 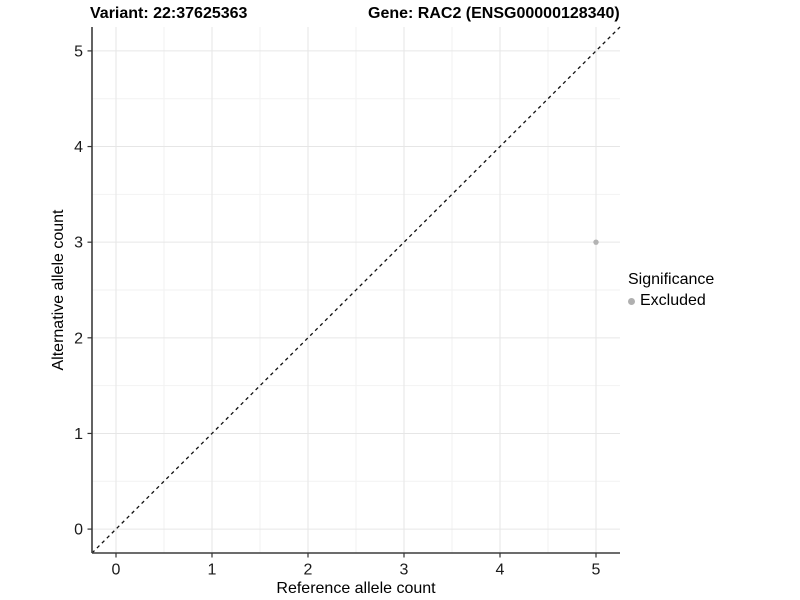 What do you see at coordinates (78, 51) in the screenshot?
I see `y-tick-label: 5` at bounding box center [78, 51].